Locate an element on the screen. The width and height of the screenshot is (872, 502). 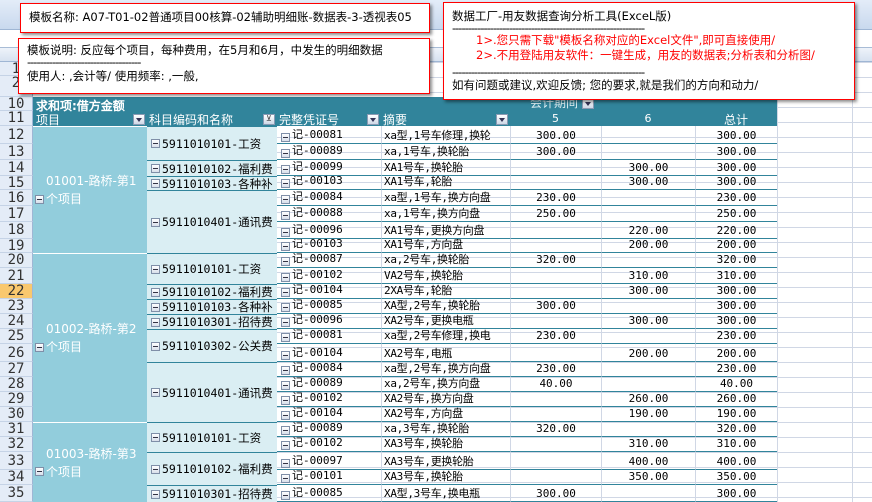
subject-cell: 5911010401-通讯费 is located at coordinates (212, 221).